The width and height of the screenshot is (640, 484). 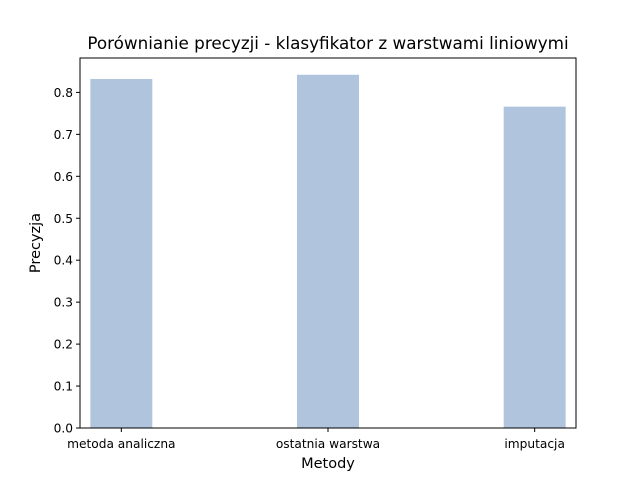 What do you see at coordinates (64, 261) in the screenshot?
I see `y-tick-label: 0.4` at bounding box center [64, 261].